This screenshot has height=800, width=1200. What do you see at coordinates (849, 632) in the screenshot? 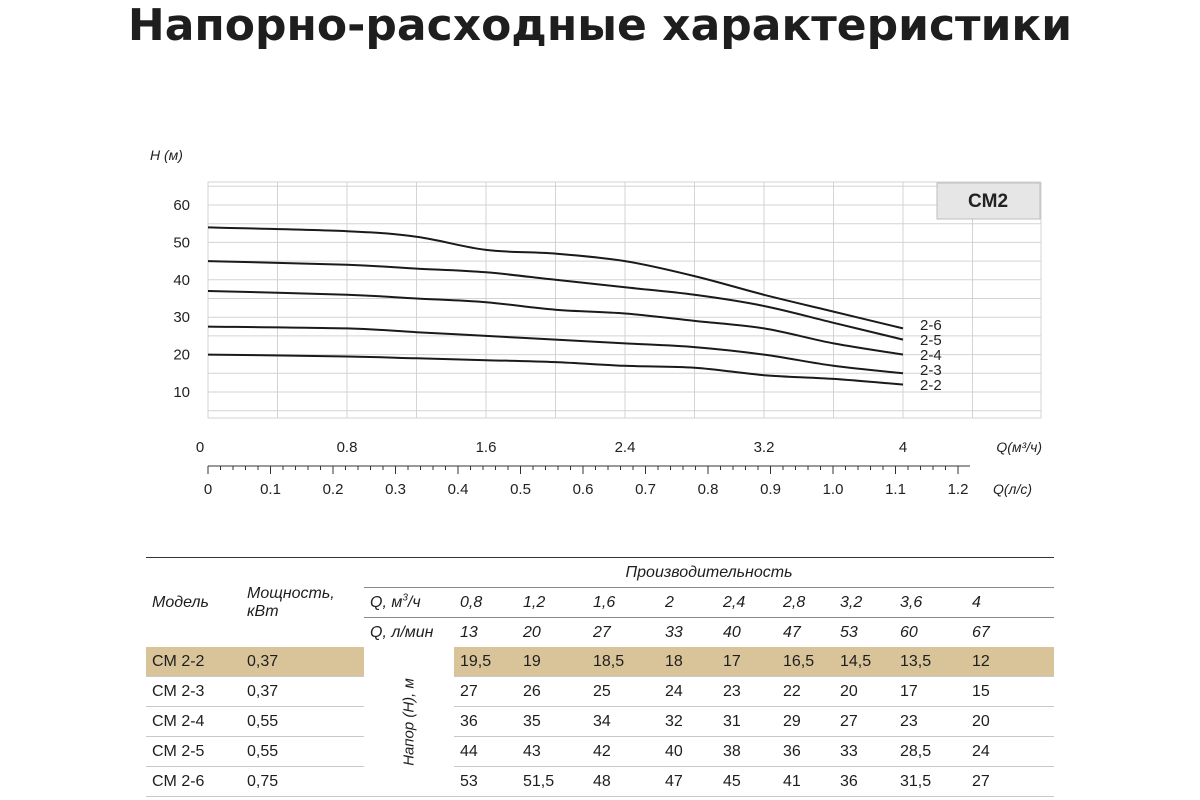
I see `q-lmin-cell: 53` at bounding box center [849, 632].